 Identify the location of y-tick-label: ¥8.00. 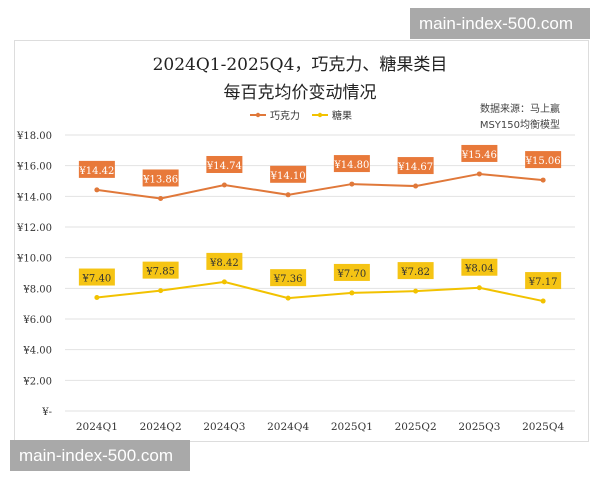
(37, 289).